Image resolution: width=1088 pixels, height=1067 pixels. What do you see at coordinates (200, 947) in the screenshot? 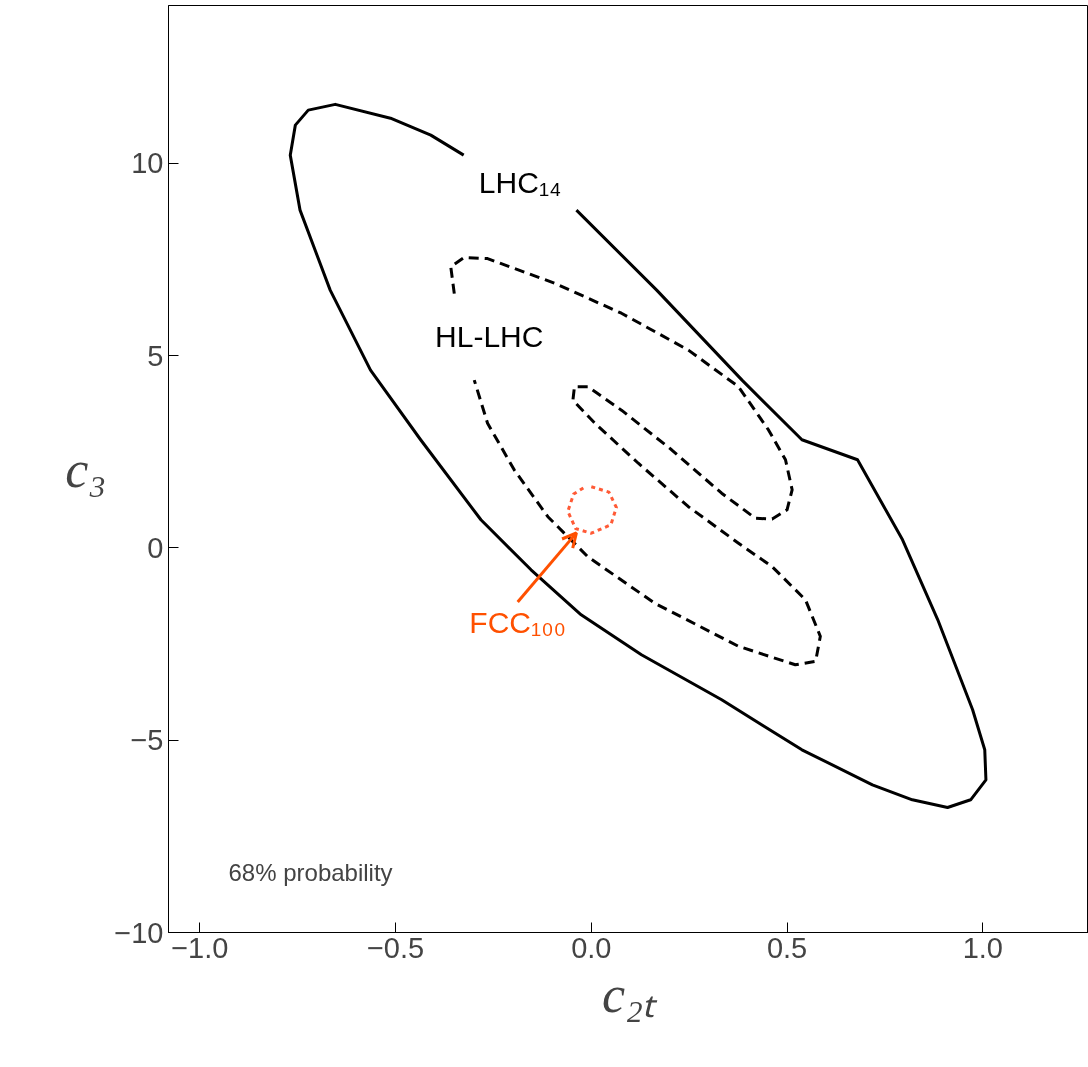
I see `x-tick-label: −1.0` at bounding box center [200, 947].